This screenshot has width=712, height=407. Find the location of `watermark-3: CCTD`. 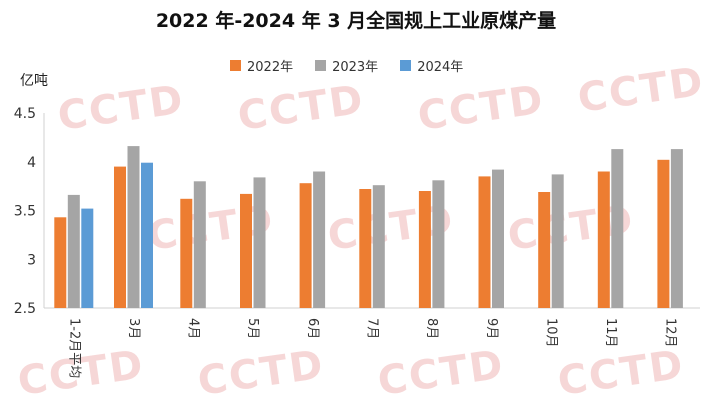

watermark-3: CCTD is located at coordinates (641, 90).